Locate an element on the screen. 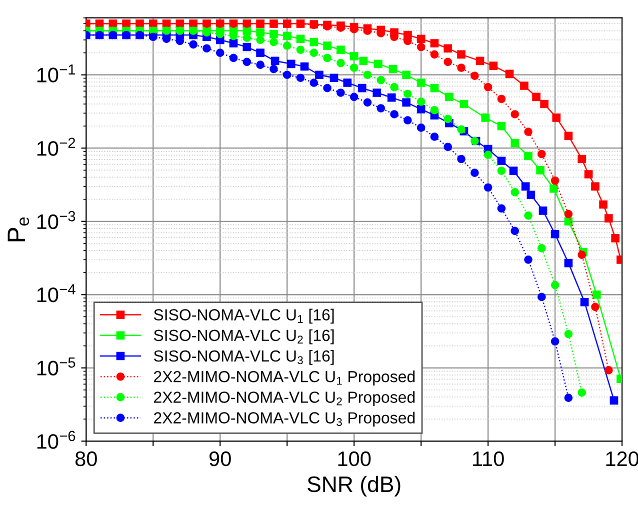 This screenshot has height=510, width=638. legend-label: 2X2-MIMO-NOMA-VLC U$_{3}$ Proposed is located at coordinates (284, 419).